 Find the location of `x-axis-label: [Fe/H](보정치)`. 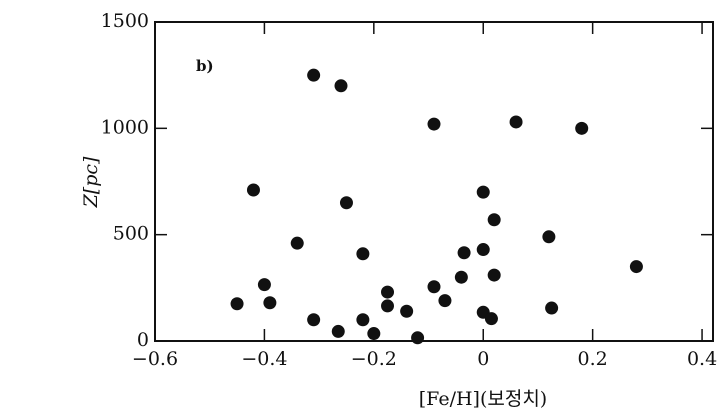

x-axis-label: [Fe/H](보정치) is located at coordinates (483, 399).